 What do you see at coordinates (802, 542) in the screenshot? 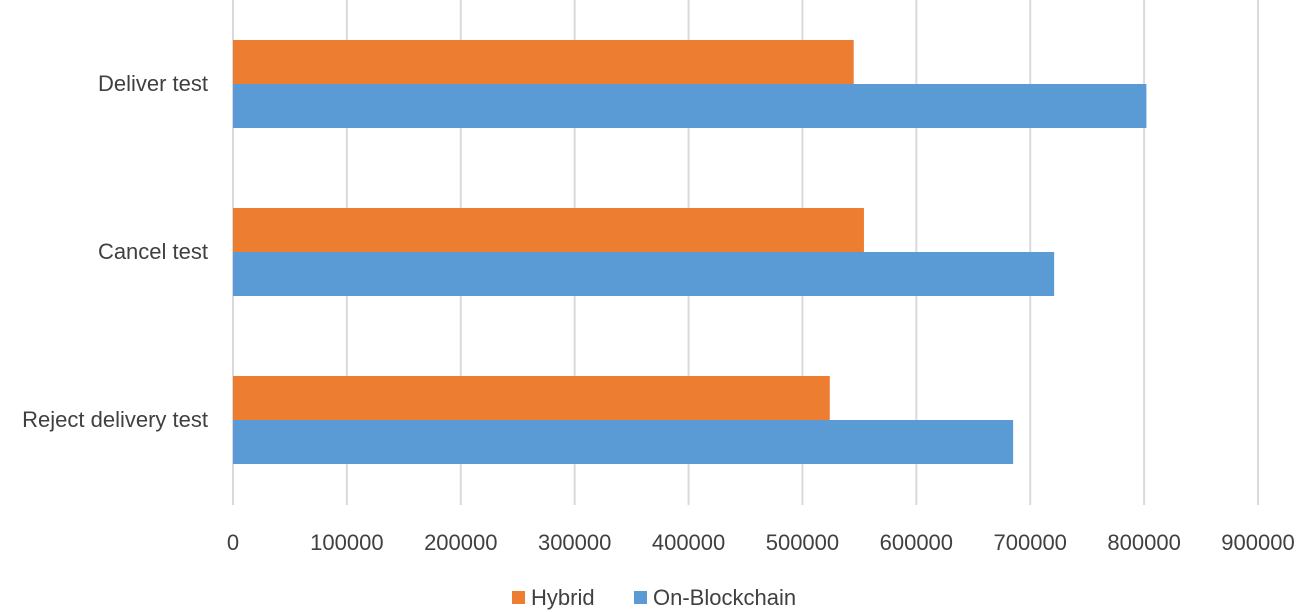
I see `x-tick-label: 500000` at bounding box center [802, 542].